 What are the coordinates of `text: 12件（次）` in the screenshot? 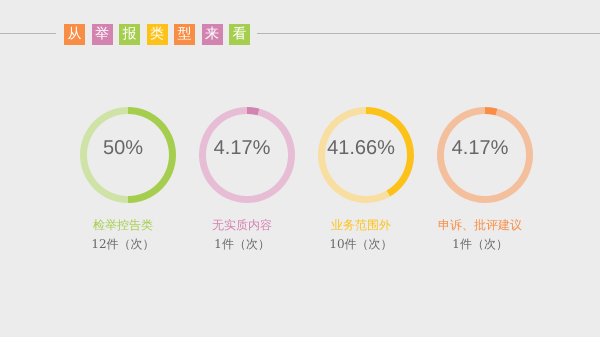 It's located at (123, 244).